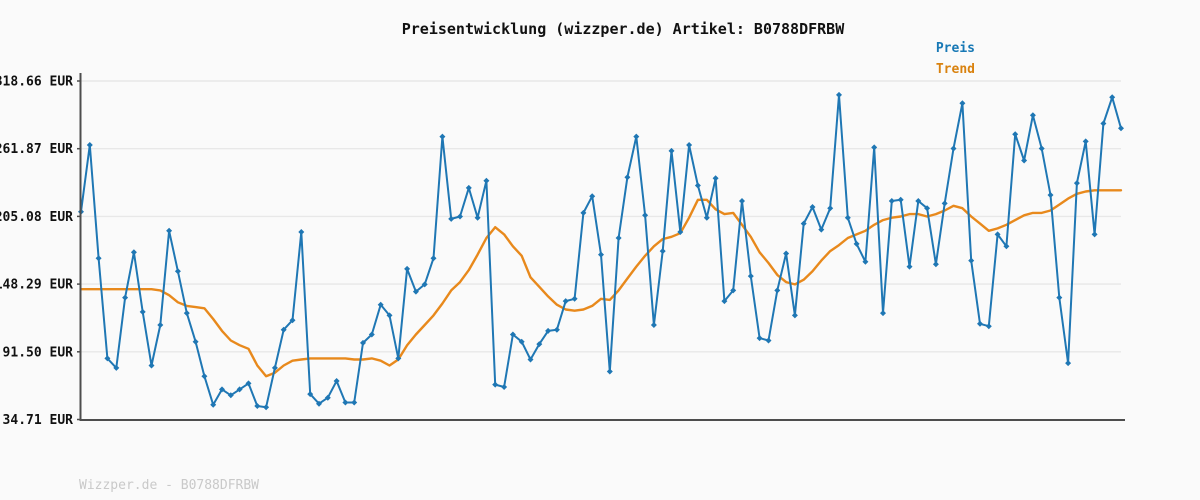 This screenshot has height=500, width=1200. I want to click on y-axis-label: 91.50 EUR, so click(38, 352).